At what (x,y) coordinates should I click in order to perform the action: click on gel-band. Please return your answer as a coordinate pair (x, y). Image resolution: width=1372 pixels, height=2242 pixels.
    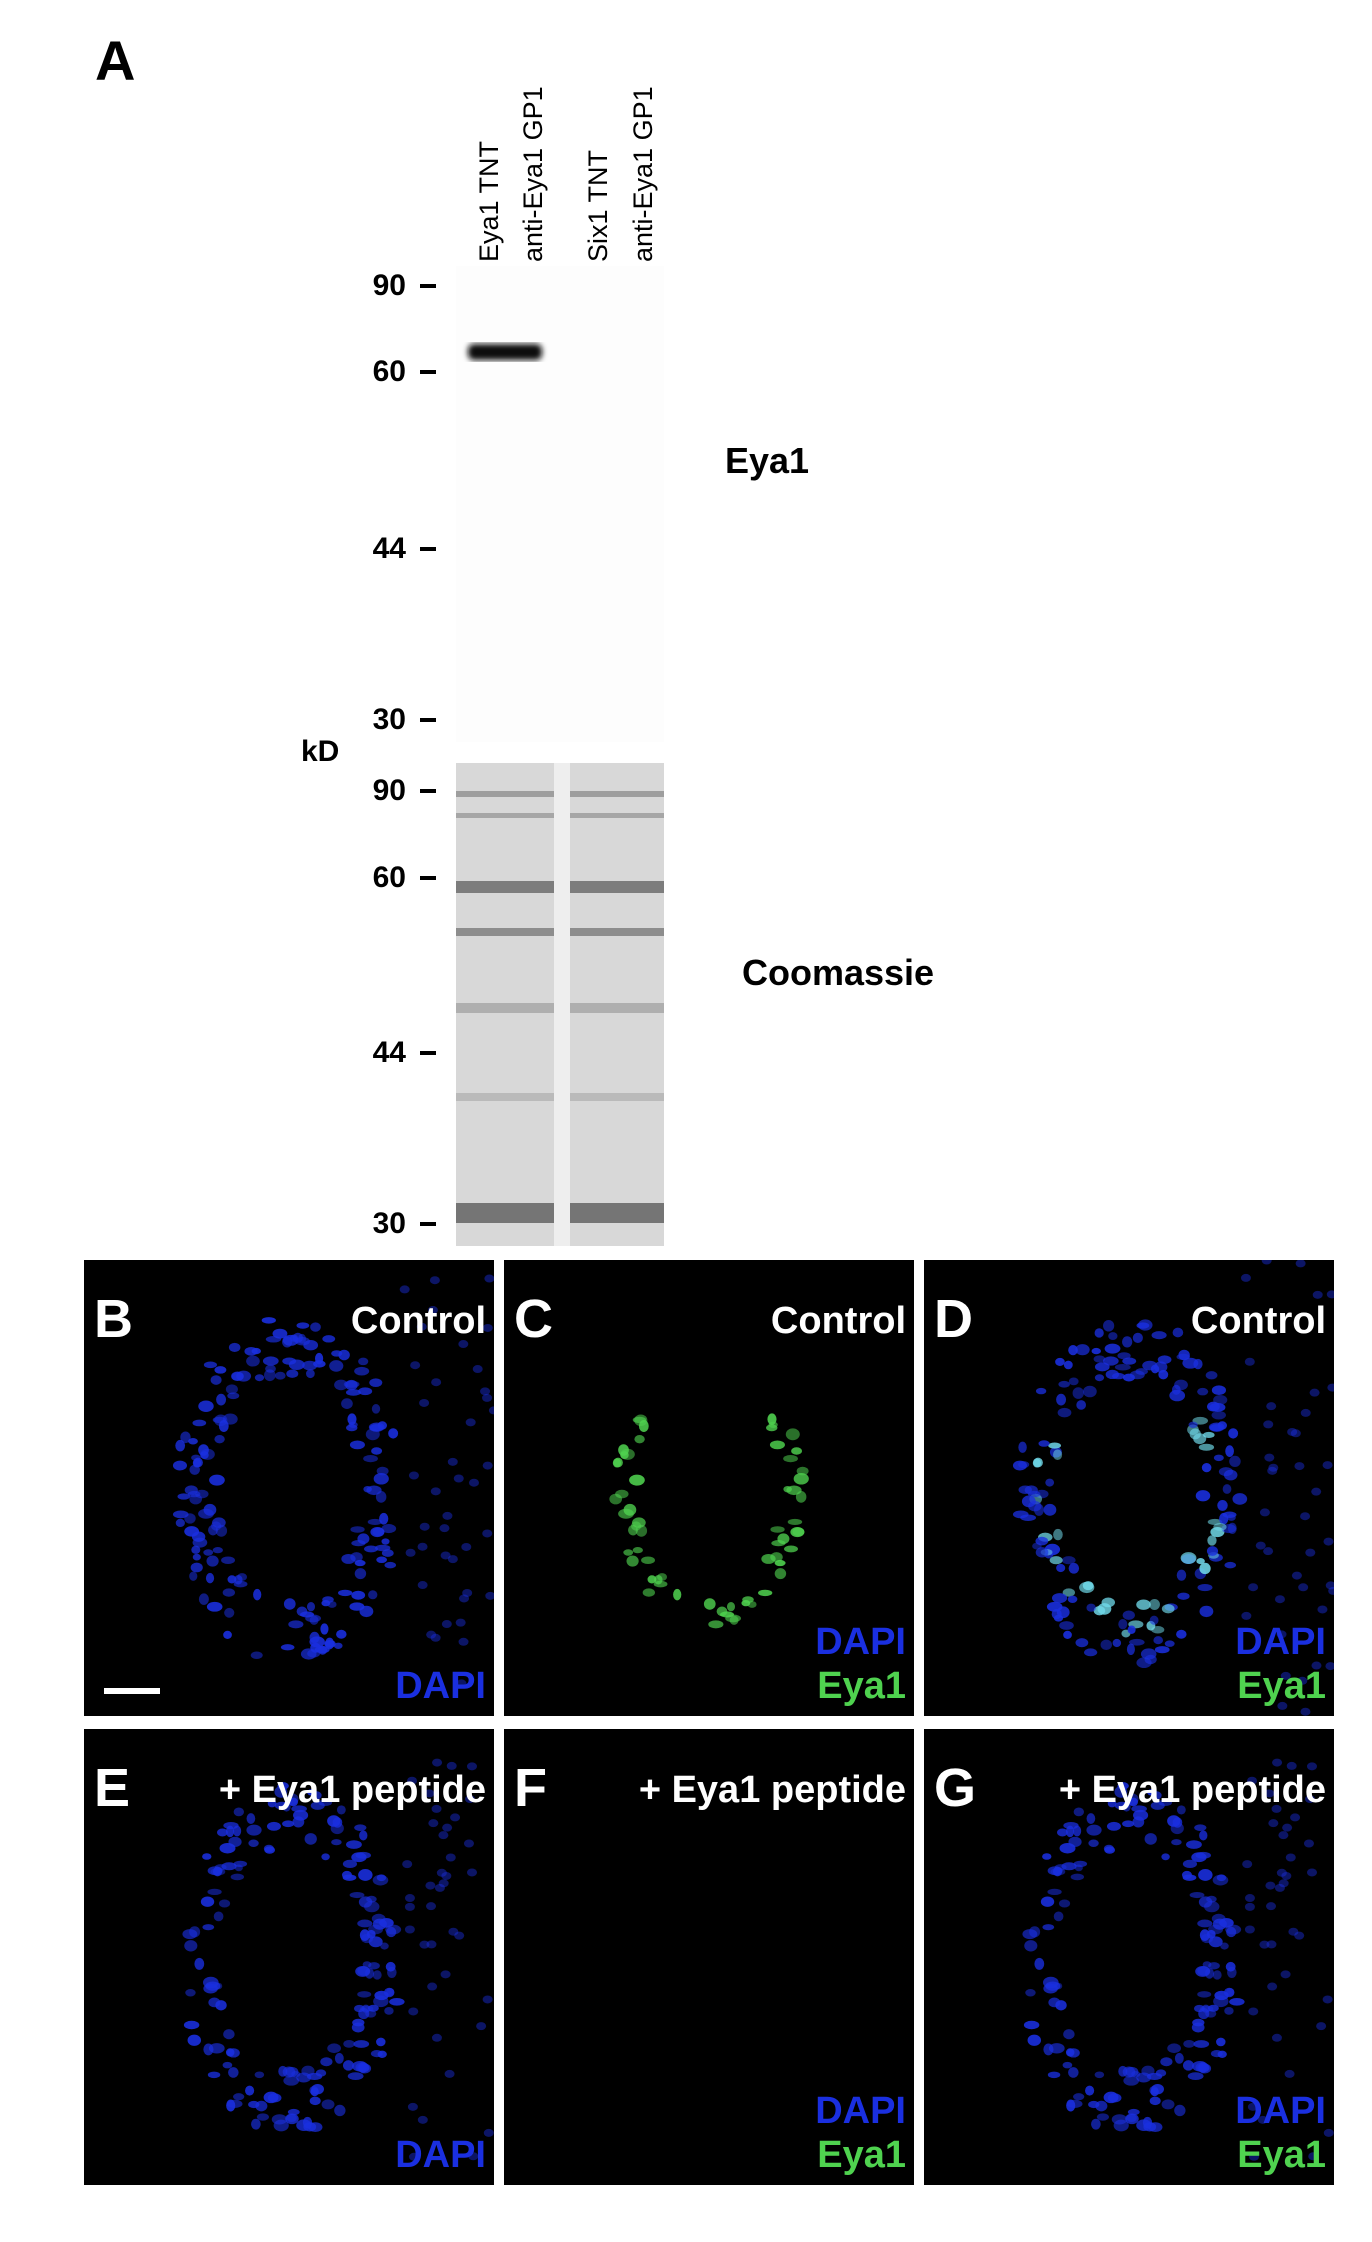
    Looking at the image, I should click on (617, 815).